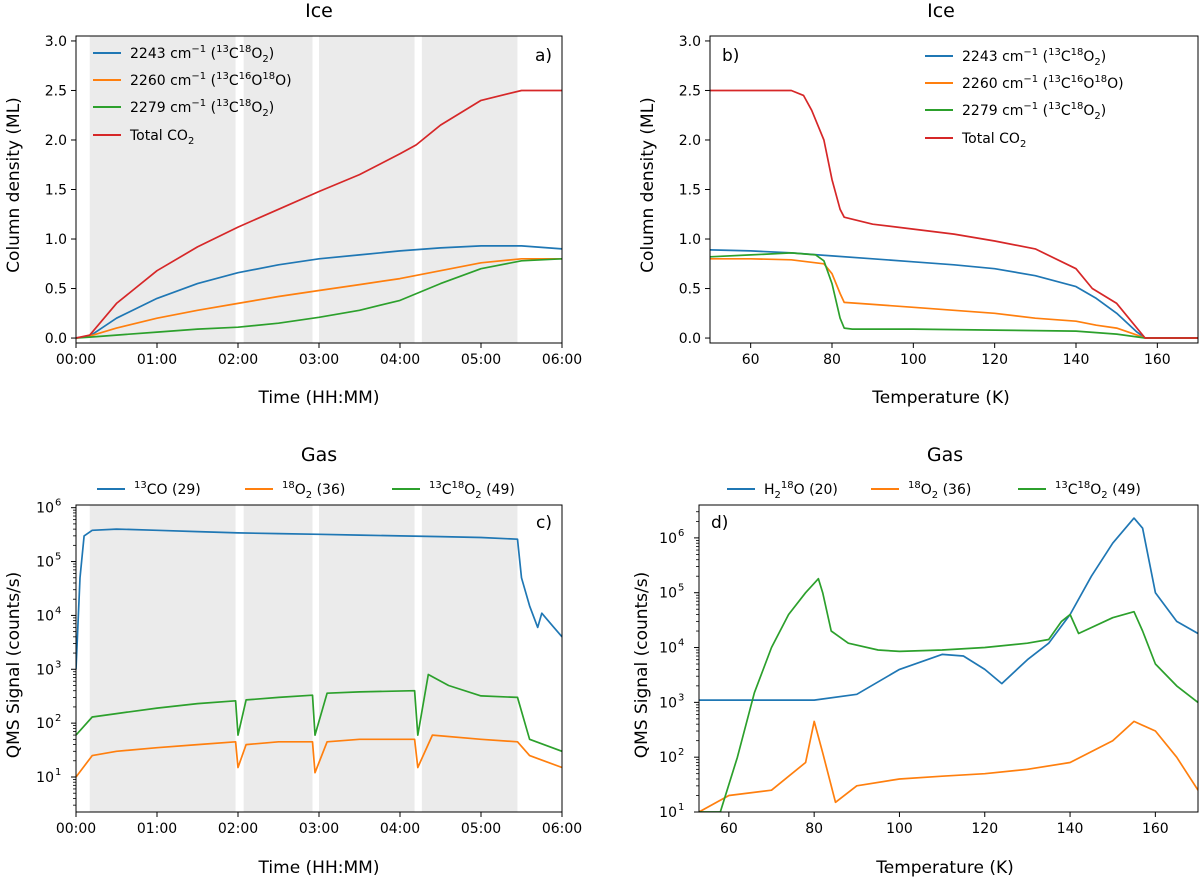 The width and height of the screenshot is (1200, 879). What do you see at coordinates (319, 11) in the screenshot?
I see `panel-a-title: Ice` at bounding box center [319, 11].